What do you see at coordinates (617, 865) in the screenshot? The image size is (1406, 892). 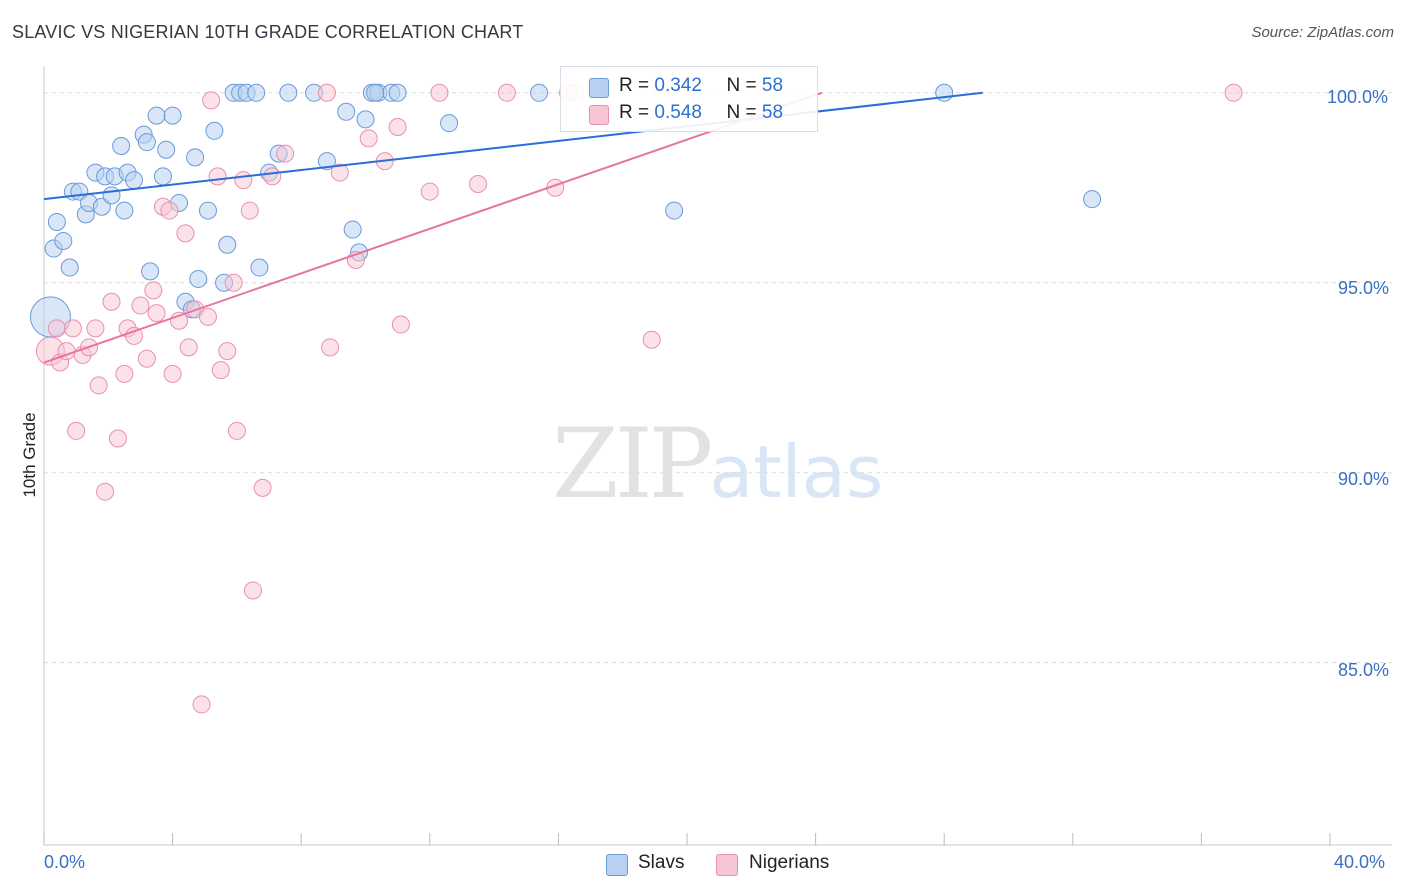 I see `legend-slavs-swatch` at bounding box center [617, 865].